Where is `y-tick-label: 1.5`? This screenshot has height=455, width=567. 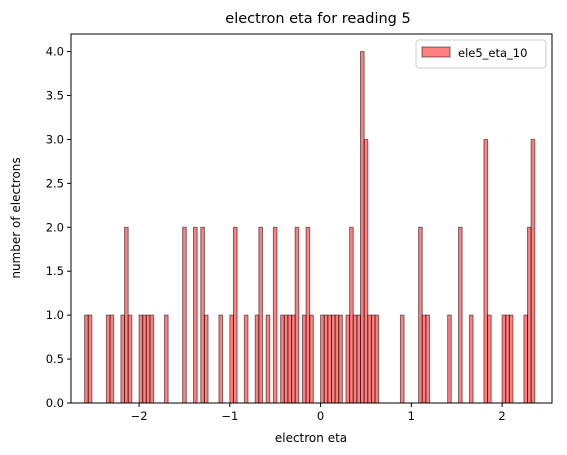
y-tick-label: 1.5 is located at coordinates (55, 271).